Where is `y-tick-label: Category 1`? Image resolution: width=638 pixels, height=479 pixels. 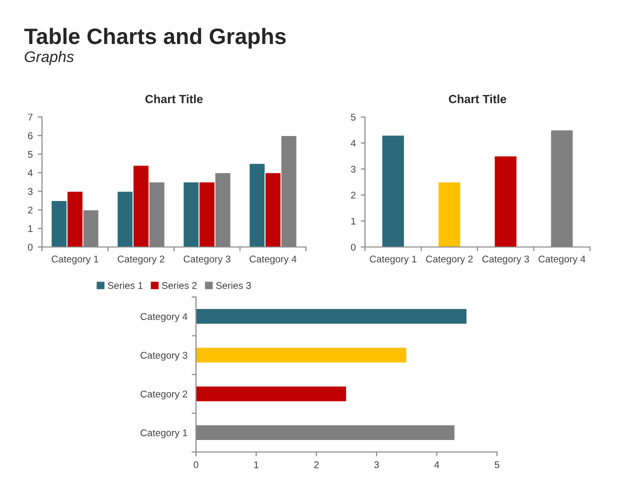 y-tick-label: Category 1 is located at coordinates (164, 433).